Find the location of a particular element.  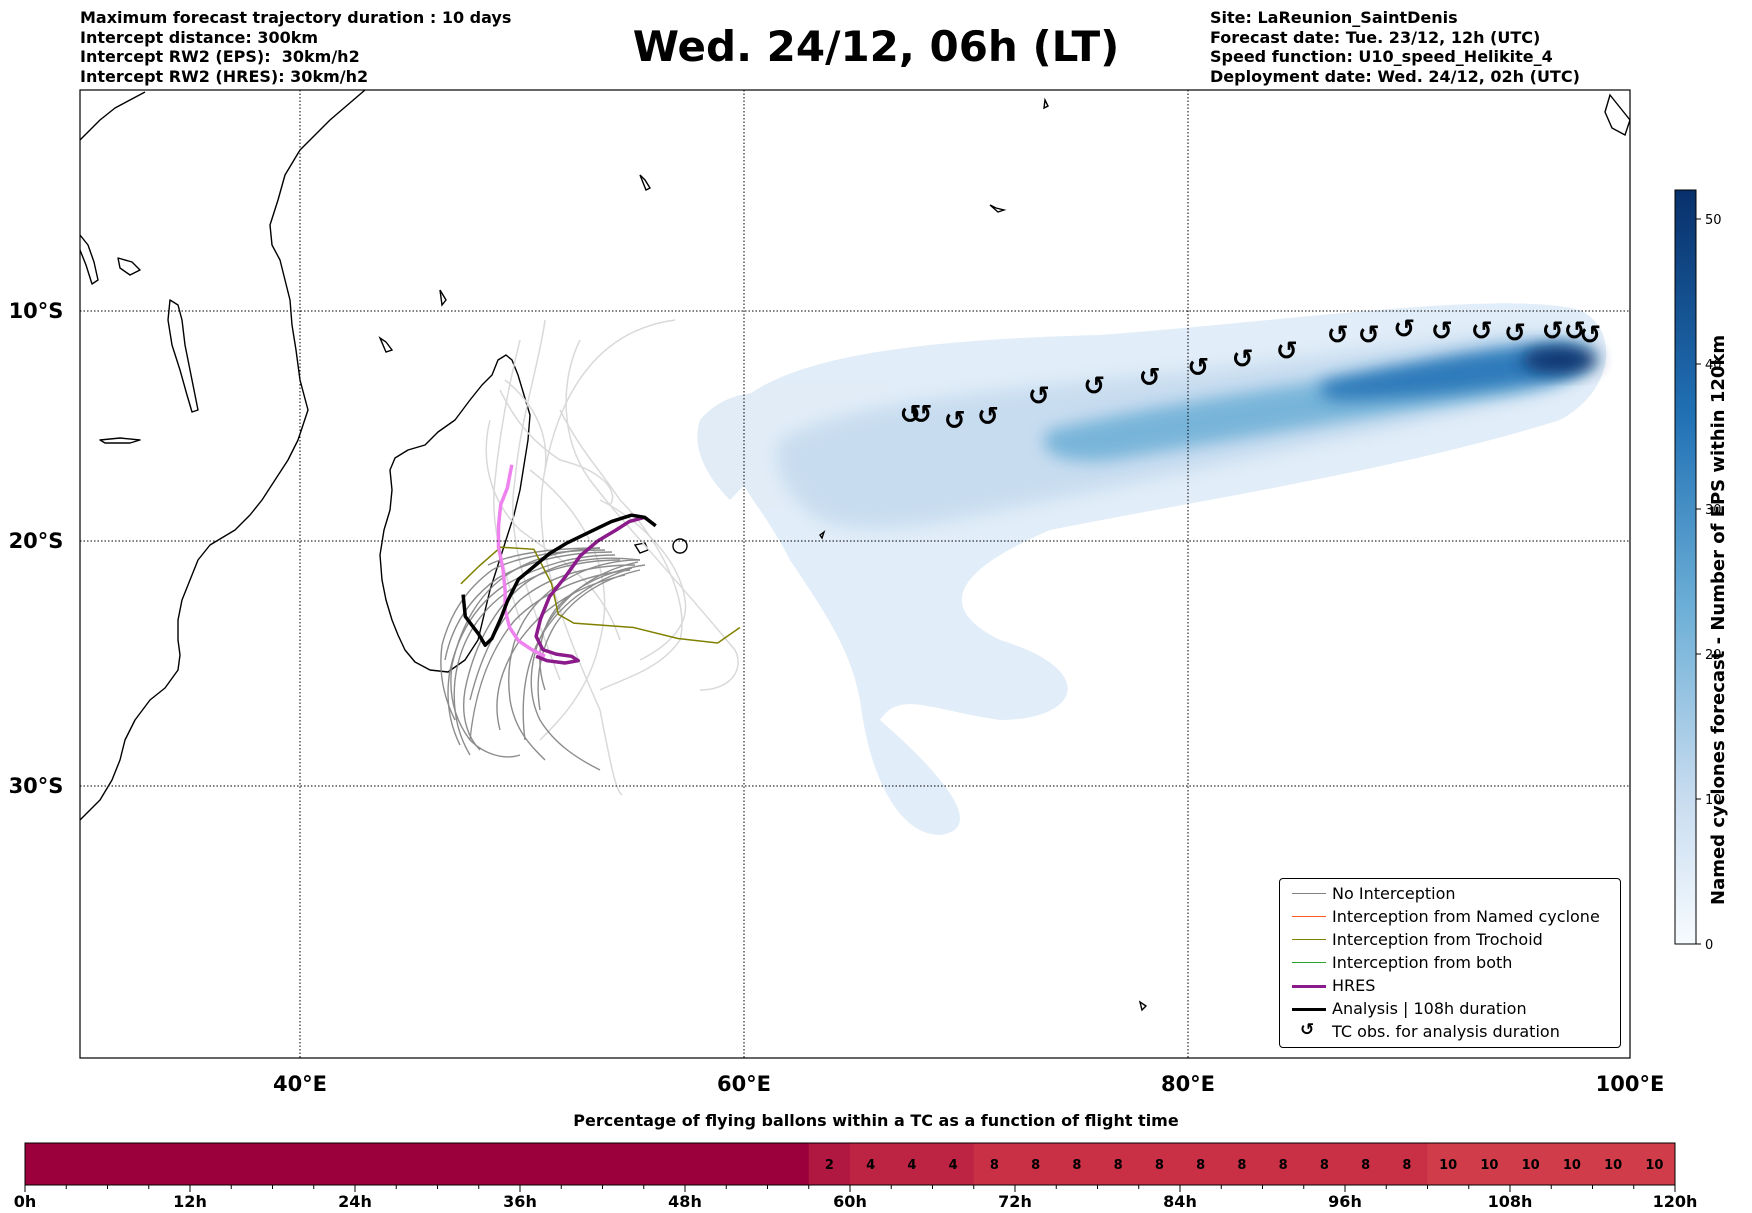

deployment-date-text: Deployment date: Wed. 24/12, 02h (UTC) is located at coordinates (1395, 76).